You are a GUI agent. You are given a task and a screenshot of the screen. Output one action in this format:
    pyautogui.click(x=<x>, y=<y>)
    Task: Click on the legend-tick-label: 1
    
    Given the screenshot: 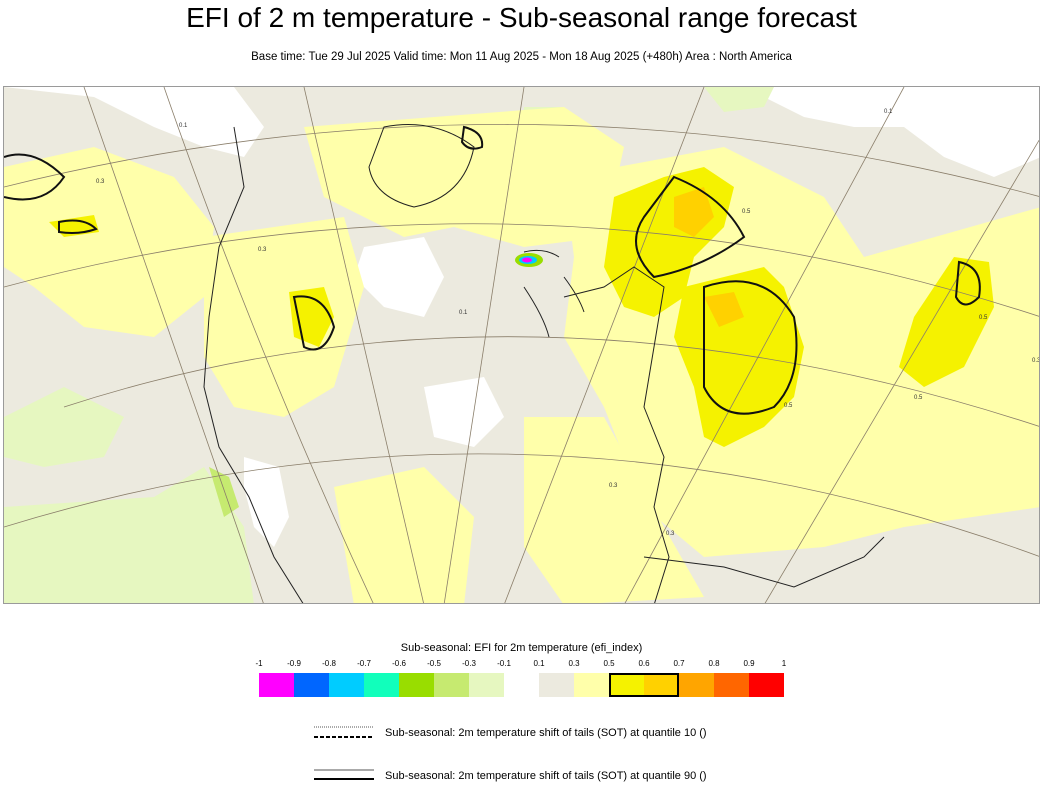 What is the action you would take?
    pyautogui.click(x=784, y=663)
    